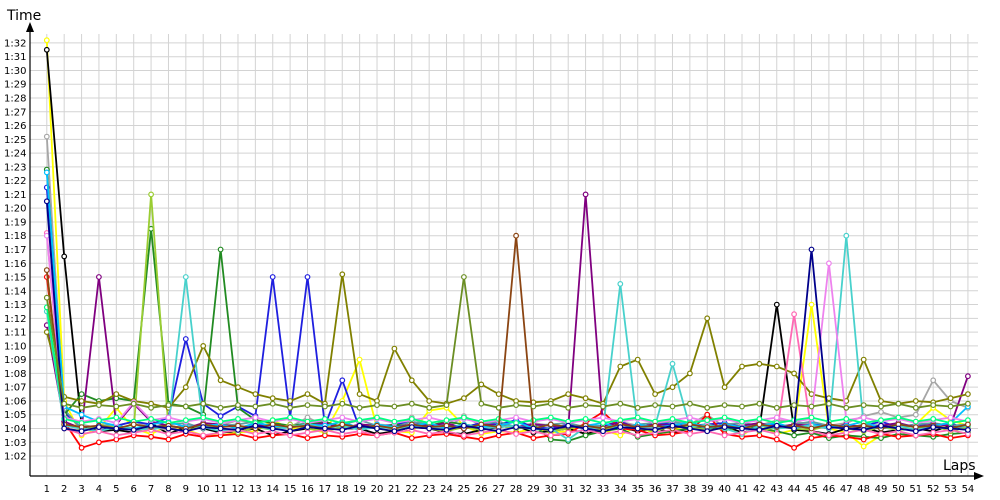  Describe the element at coordinates (689, 489) in the screenshot. I see `x-tick-label: 38` at that location.